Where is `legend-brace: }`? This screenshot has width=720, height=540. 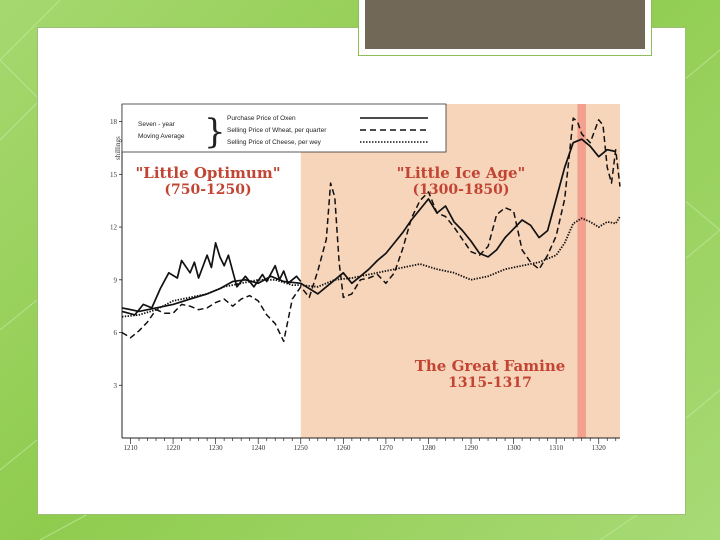
legend-brace: } is located at coordinates (215, 132).